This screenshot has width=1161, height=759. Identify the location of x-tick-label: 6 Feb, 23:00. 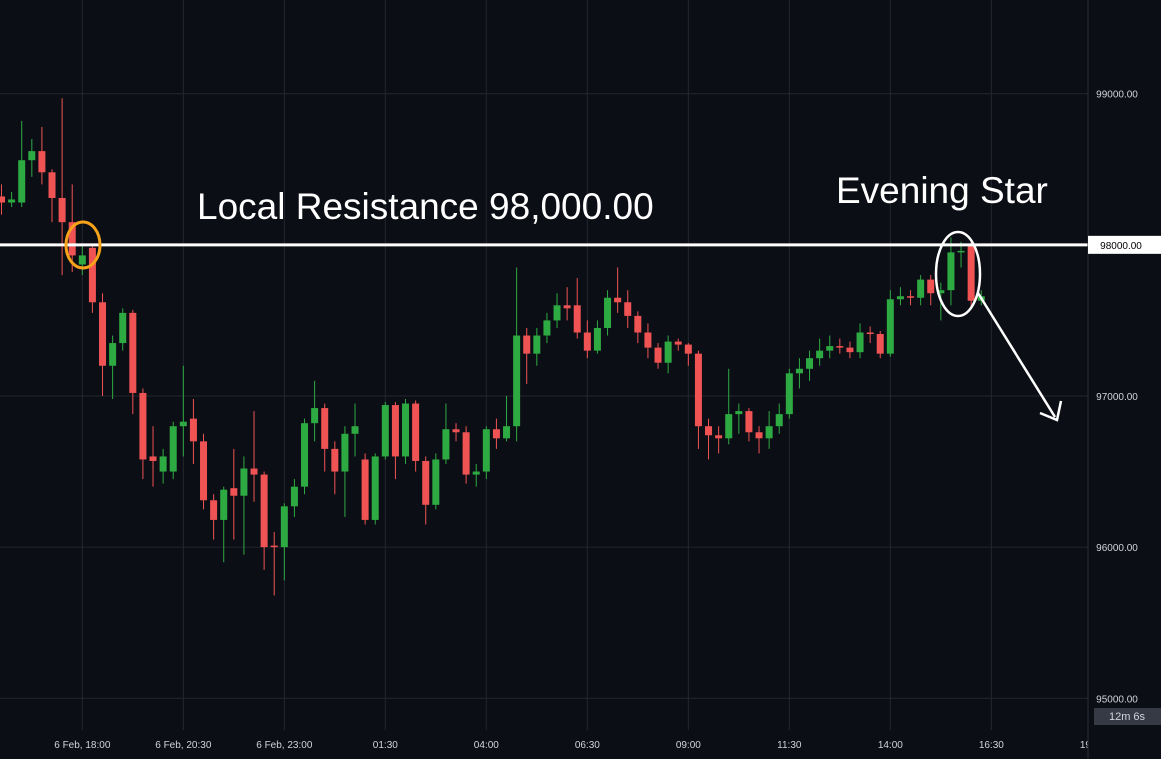
(284, 745).